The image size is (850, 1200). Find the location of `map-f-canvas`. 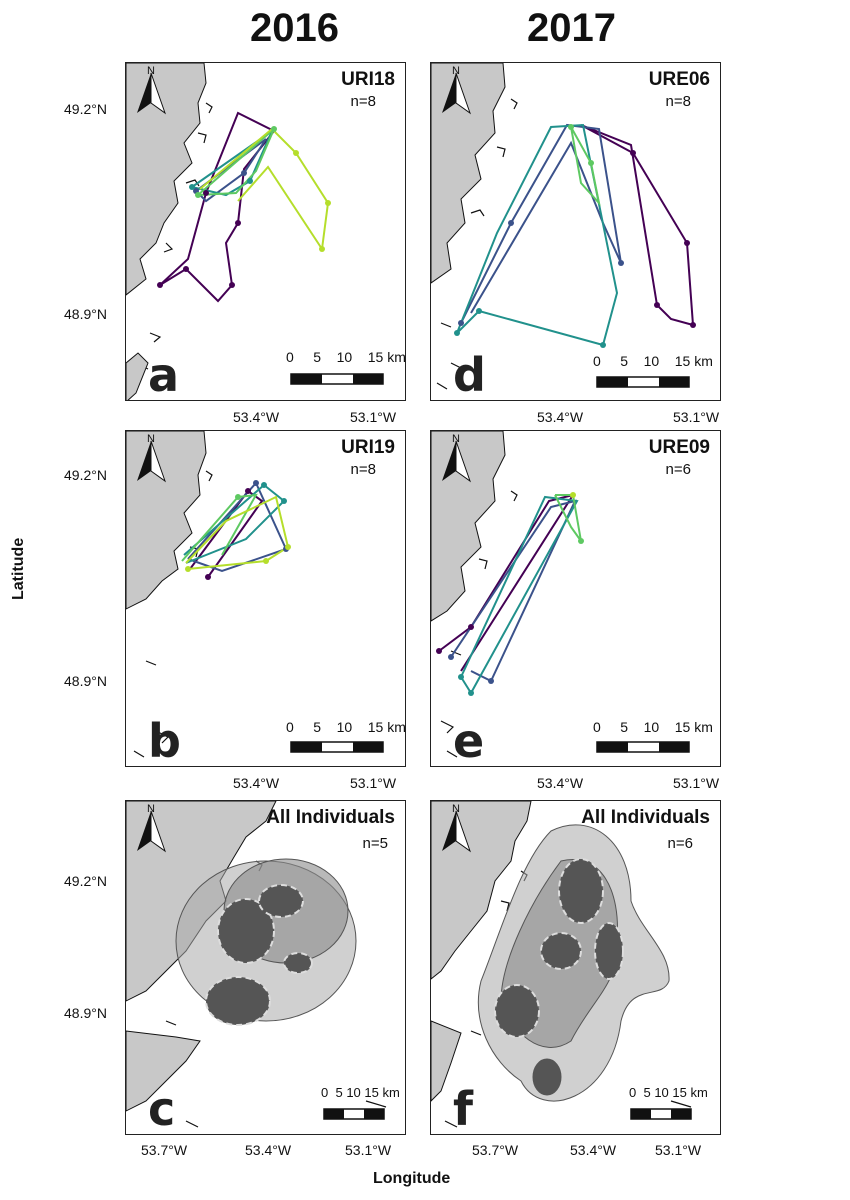

map-f-canvas is located at coordinates (561, 964).